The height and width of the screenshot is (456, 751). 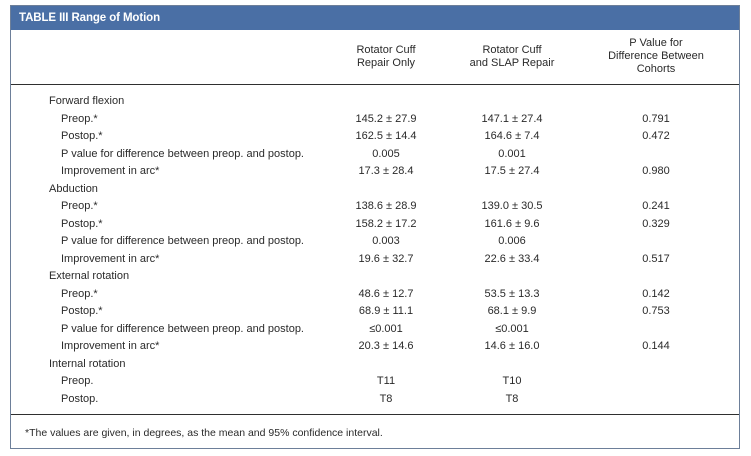 What do you see at coordinates (80, 398) in the screenshot?
I see `row-label: Postop.` at bounding box center [80, 398].